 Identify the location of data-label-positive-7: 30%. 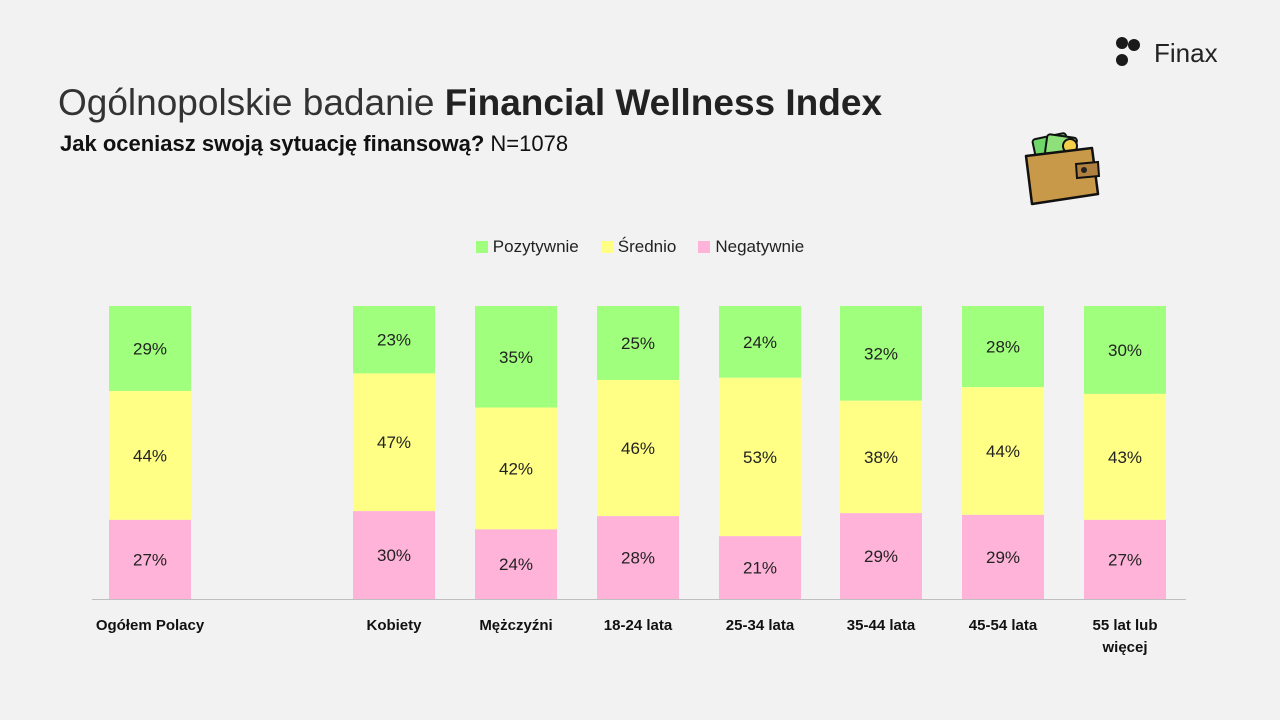
(1125, 350).